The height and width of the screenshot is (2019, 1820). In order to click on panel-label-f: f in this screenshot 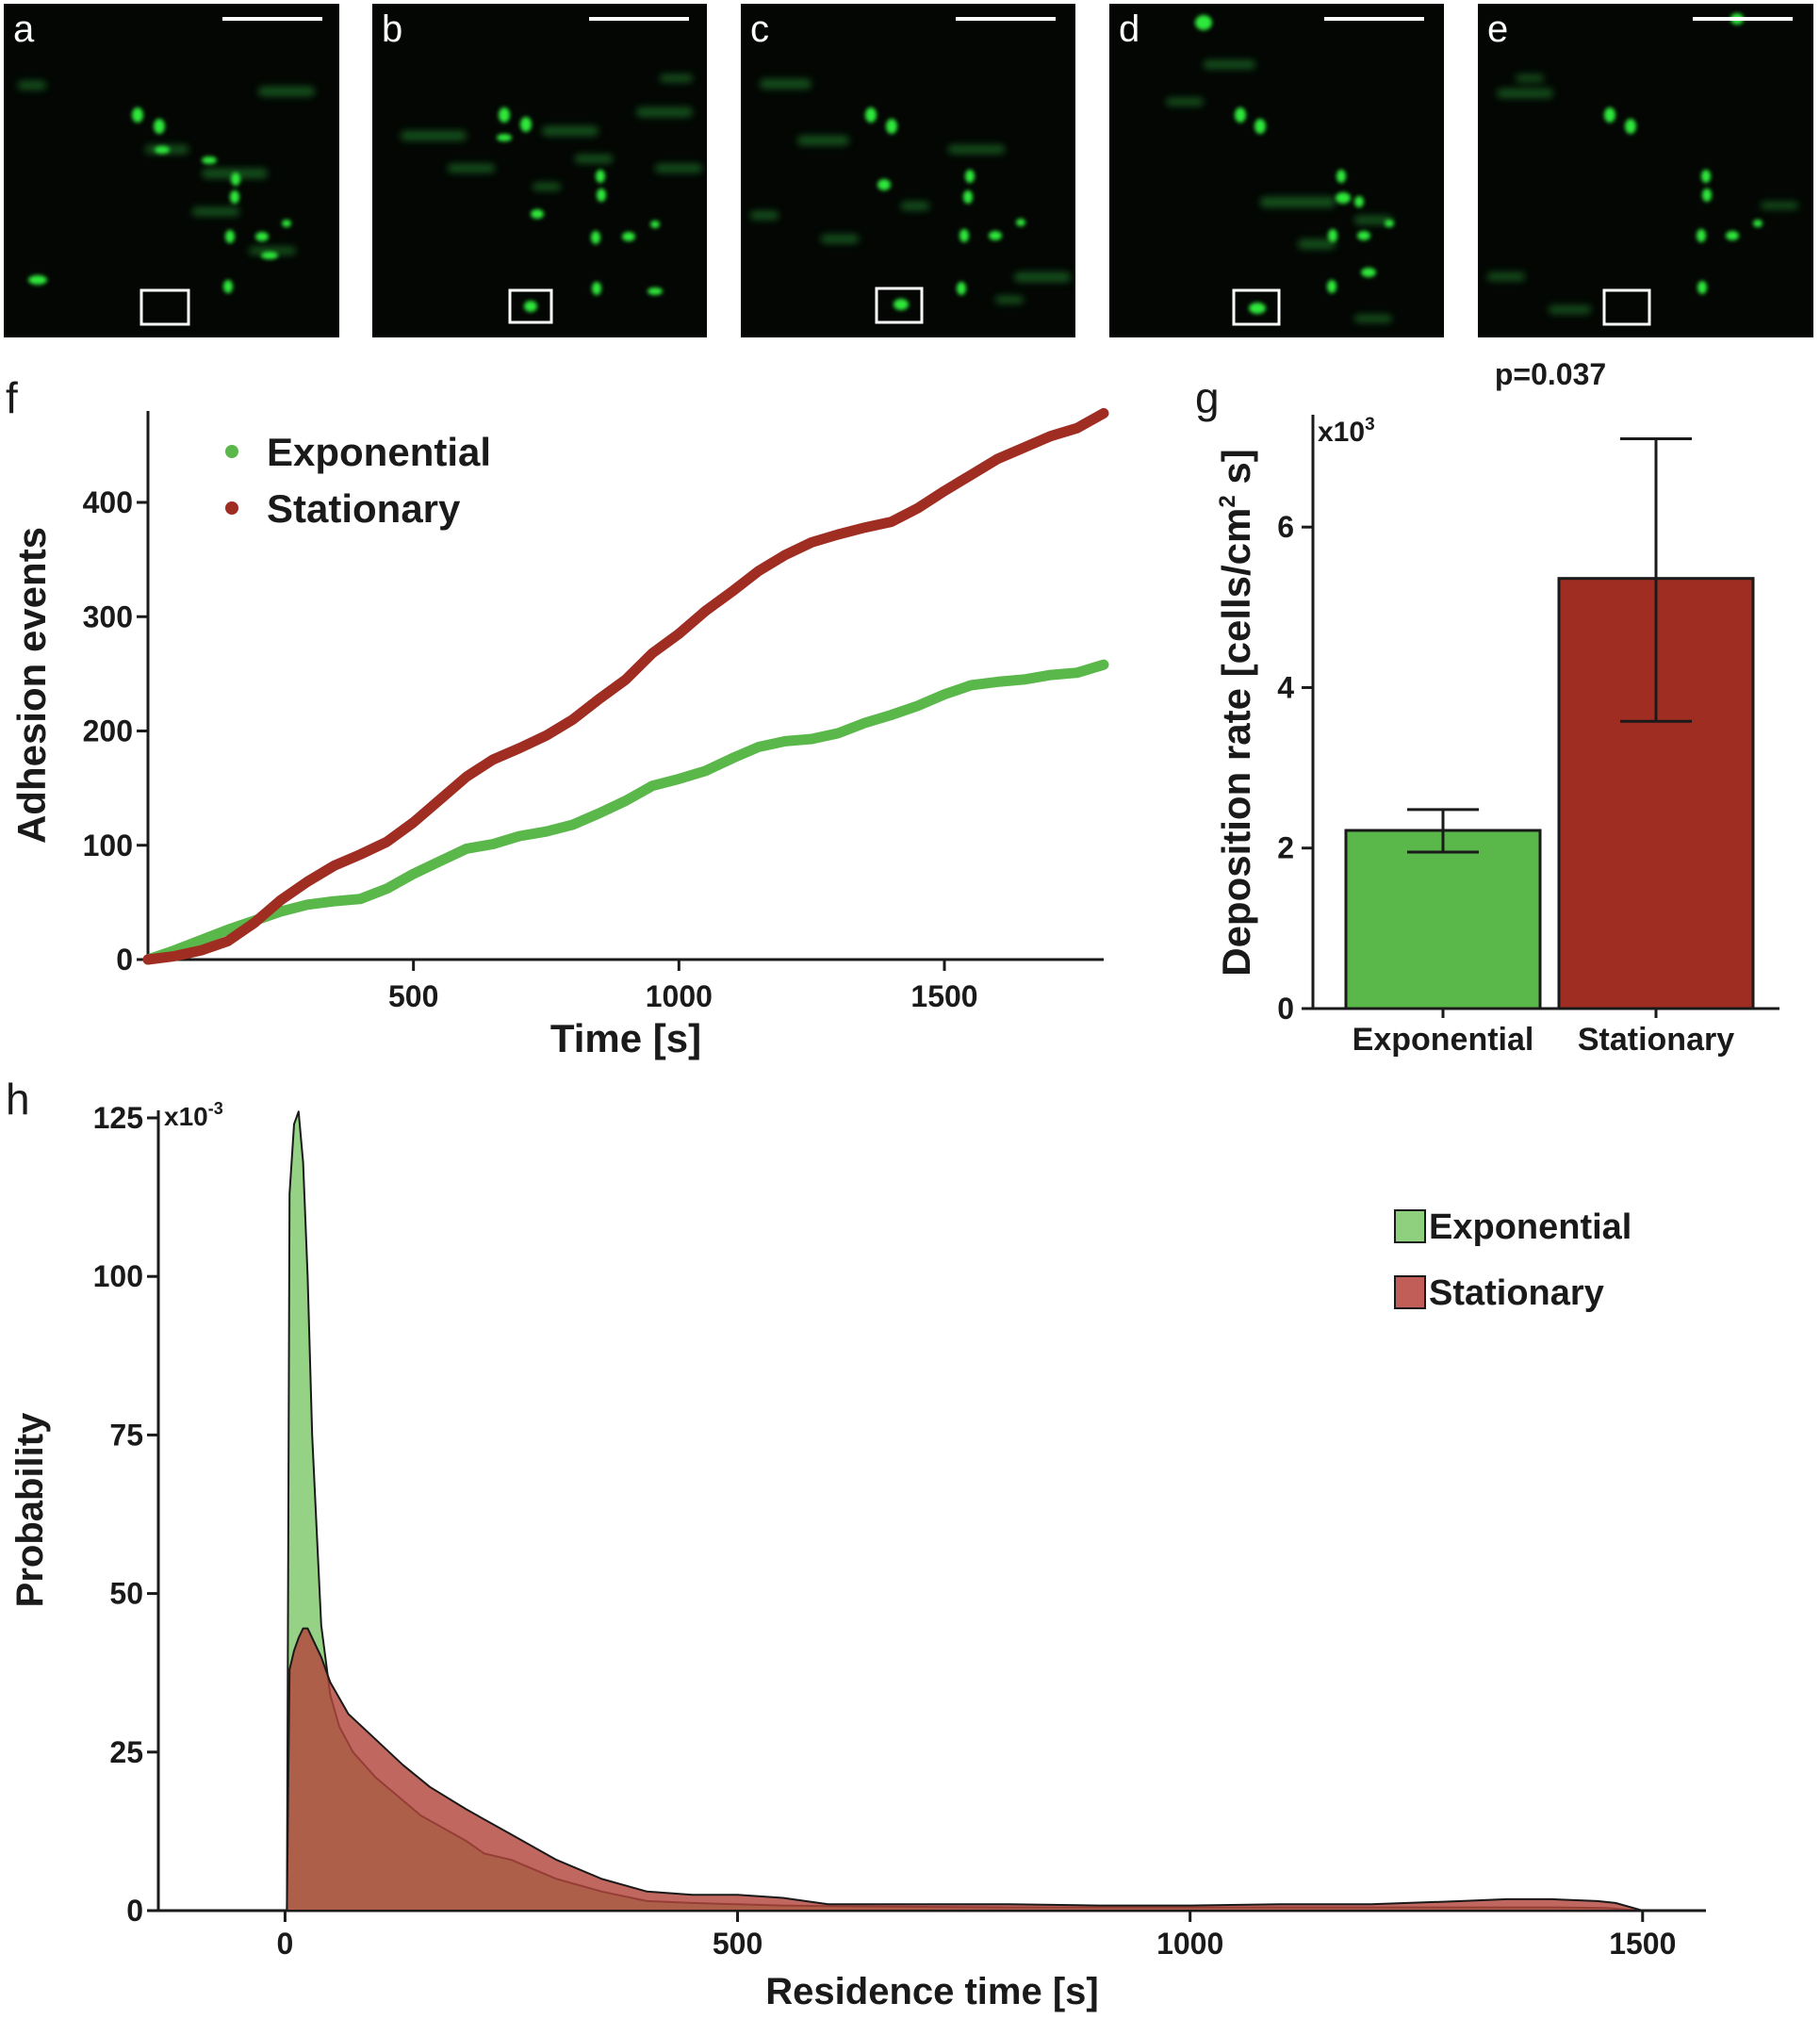, I will do `click(12, 397)`.